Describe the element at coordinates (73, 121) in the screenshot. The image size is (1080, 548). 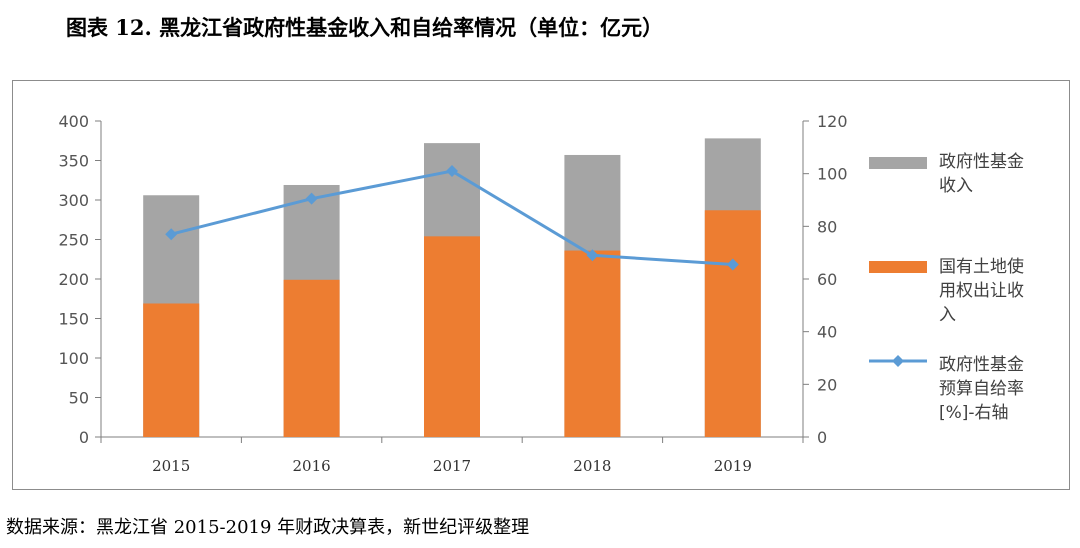
I see `left-tick-label: 400` at that location.